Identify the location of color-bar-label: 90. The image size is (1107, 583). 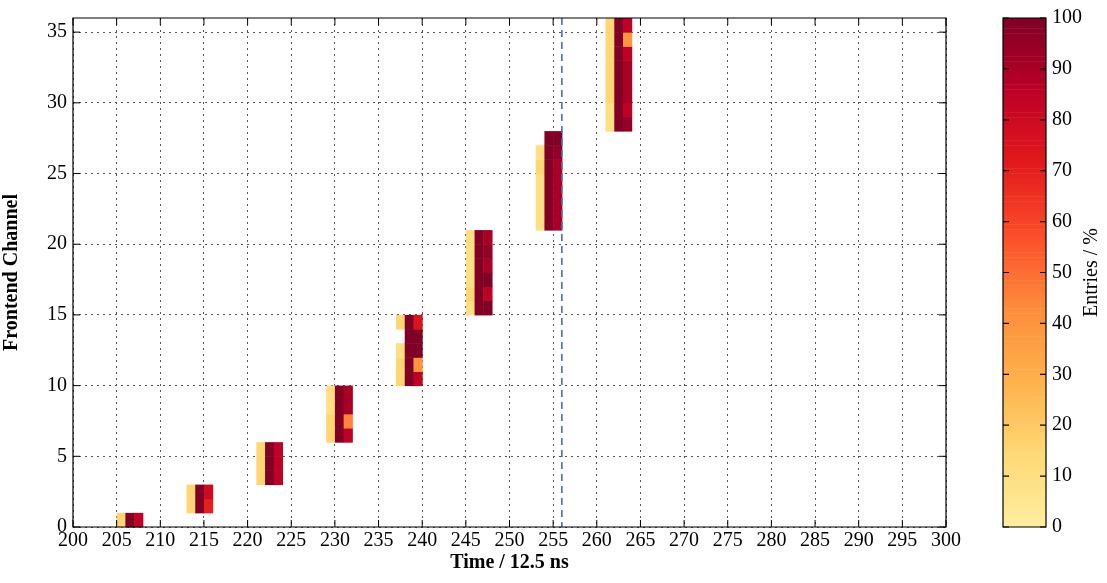
(1062, 67).